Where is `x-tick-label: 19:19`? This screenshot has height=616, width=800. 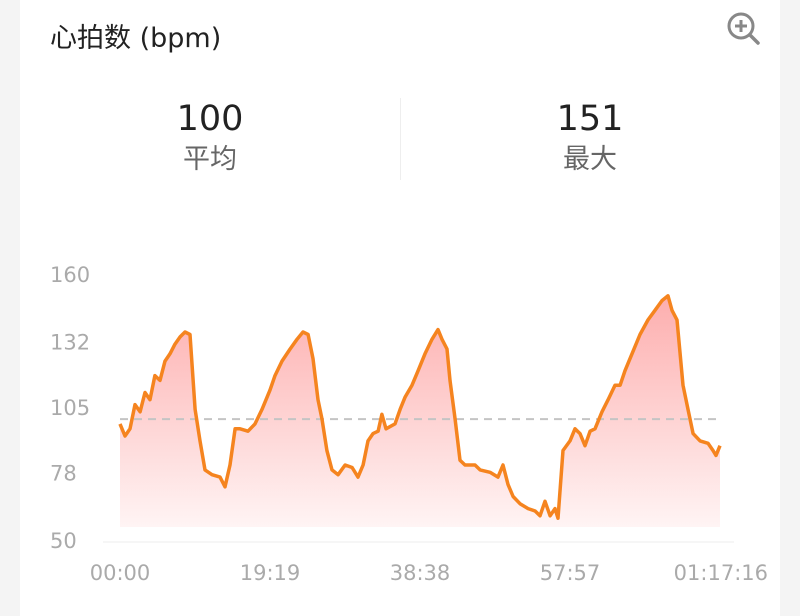 x-tick-label: 19:19 is located at coordinates (270, 573).